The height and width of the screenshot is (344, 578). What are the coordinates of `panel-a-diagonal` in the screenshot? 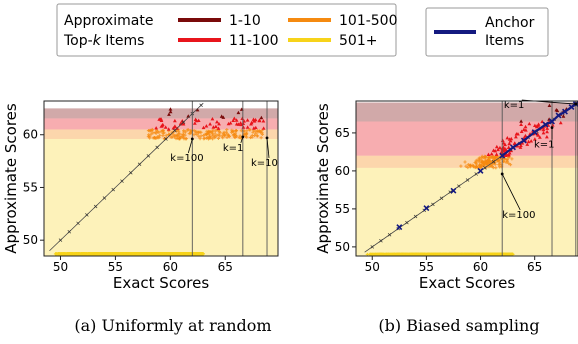 It's located at (126, 177).